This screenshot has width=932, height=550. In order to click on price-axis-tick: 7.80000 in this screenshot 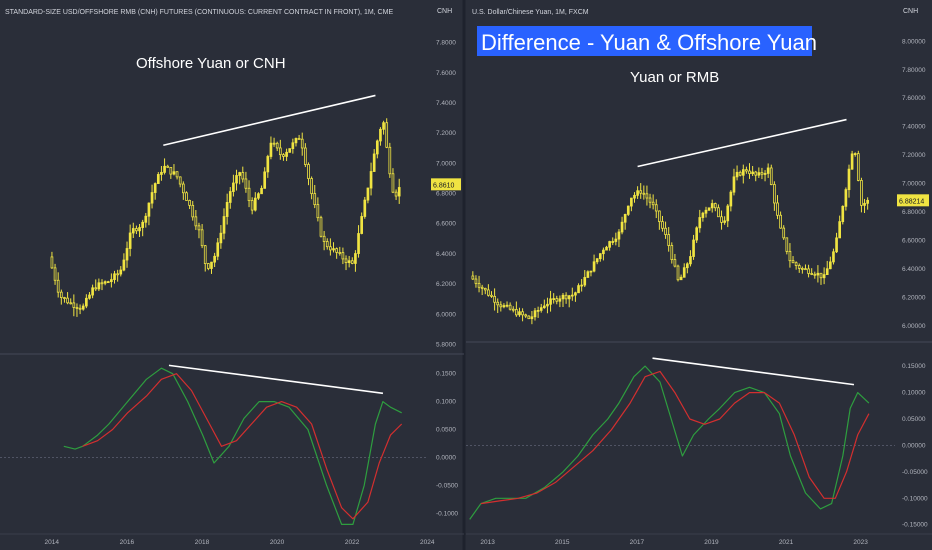, I will do `click(914, 70)`.